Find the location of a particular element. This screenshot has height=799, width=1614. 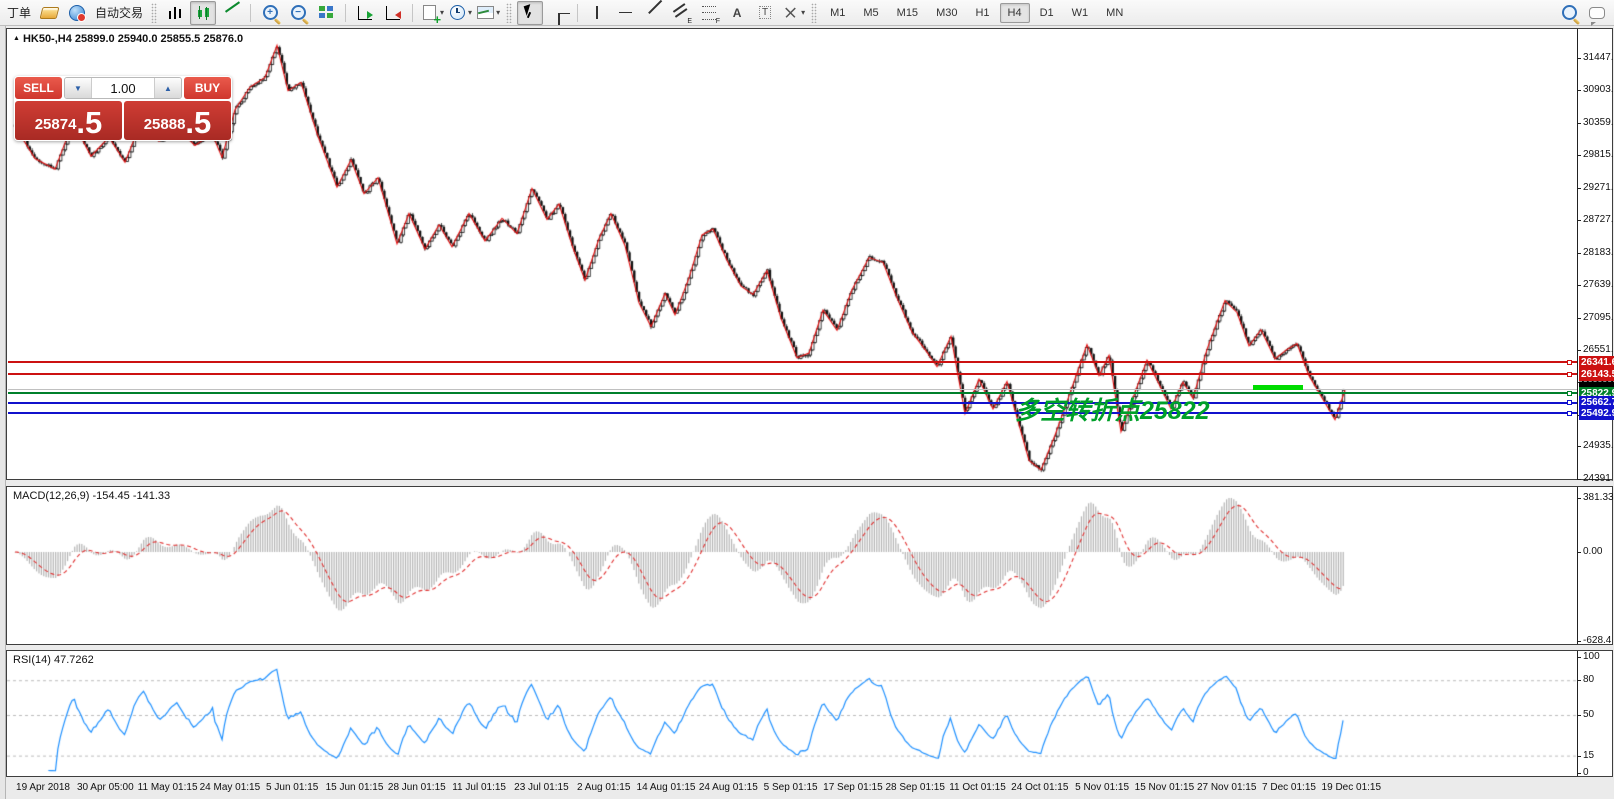

rsi-tick: 0 is located at coordinates (1583, 772).